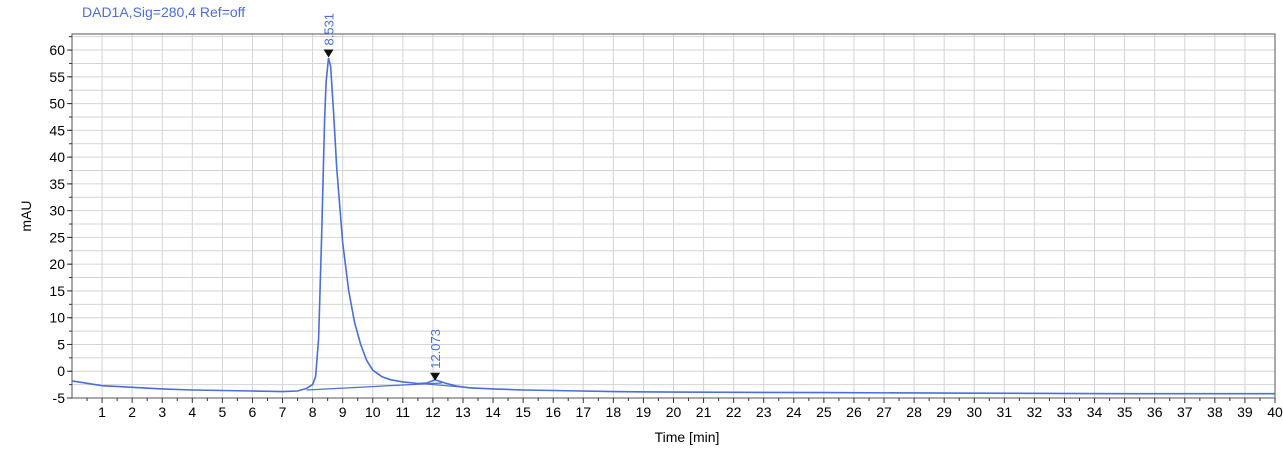 Image resolution: width=1283 pixels, height=451 pixels. What do you see at coordinates (433, 412) in the screenshot?
I see `x-tick-label: 12` at bounding box center [433, 412].